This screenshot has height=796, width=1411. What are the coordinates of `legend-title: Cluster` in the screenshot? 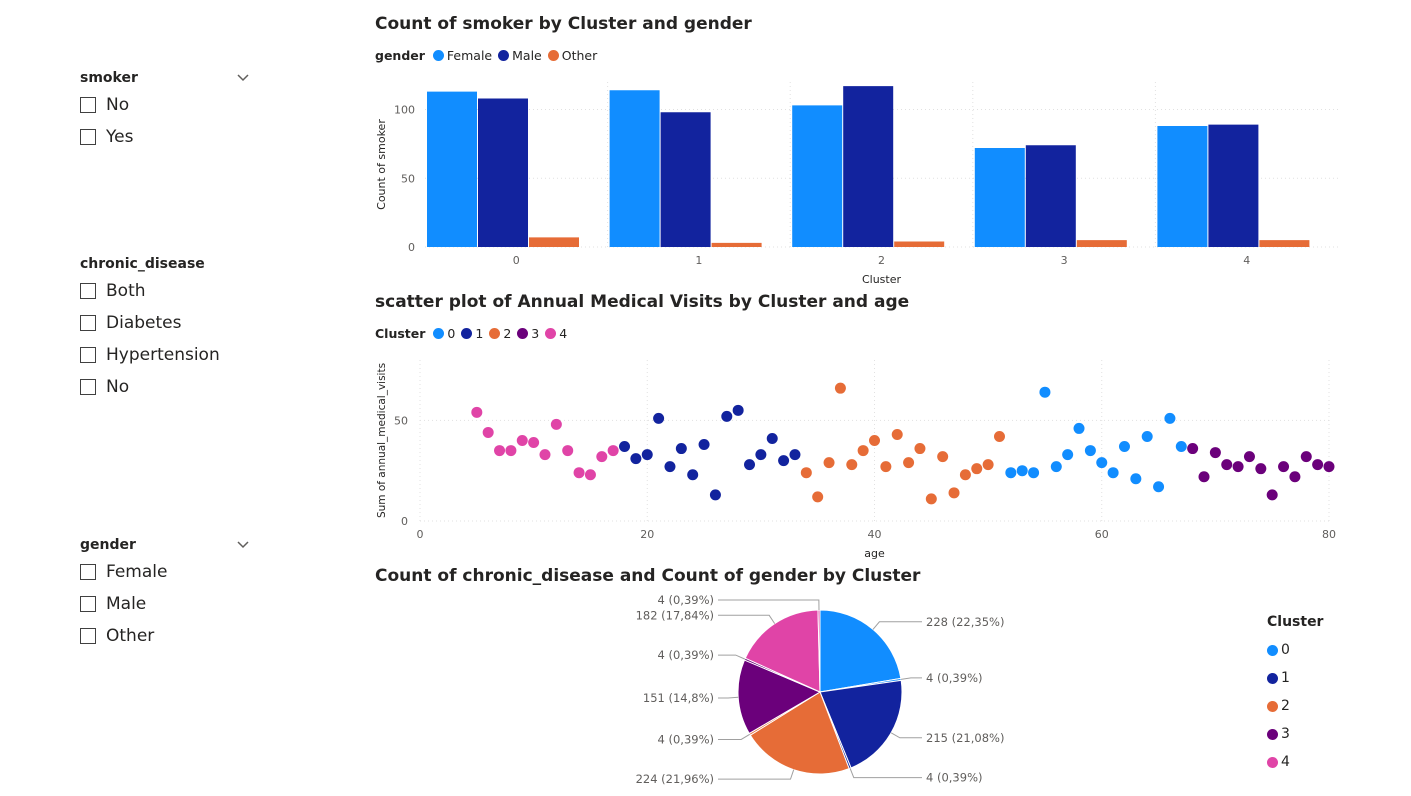 It's located at (1295, 622).